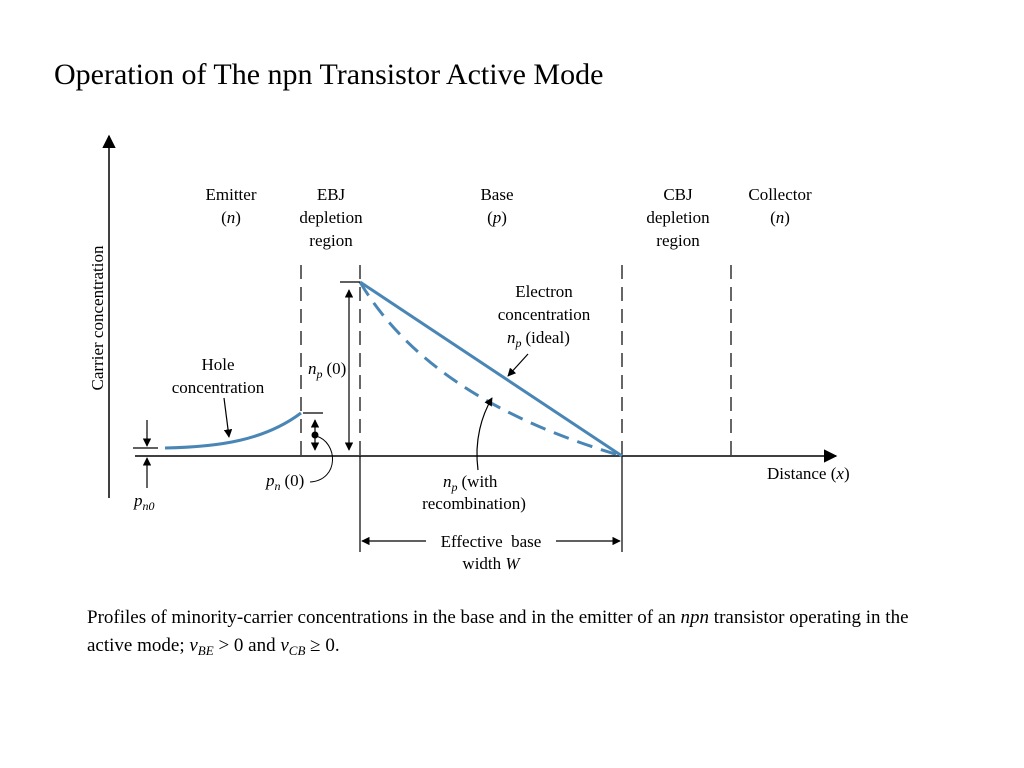  What do you see at coordinates (217, 364) in the screenshot?
I see `hole-label: Hole` at bounding box center [217, 364].